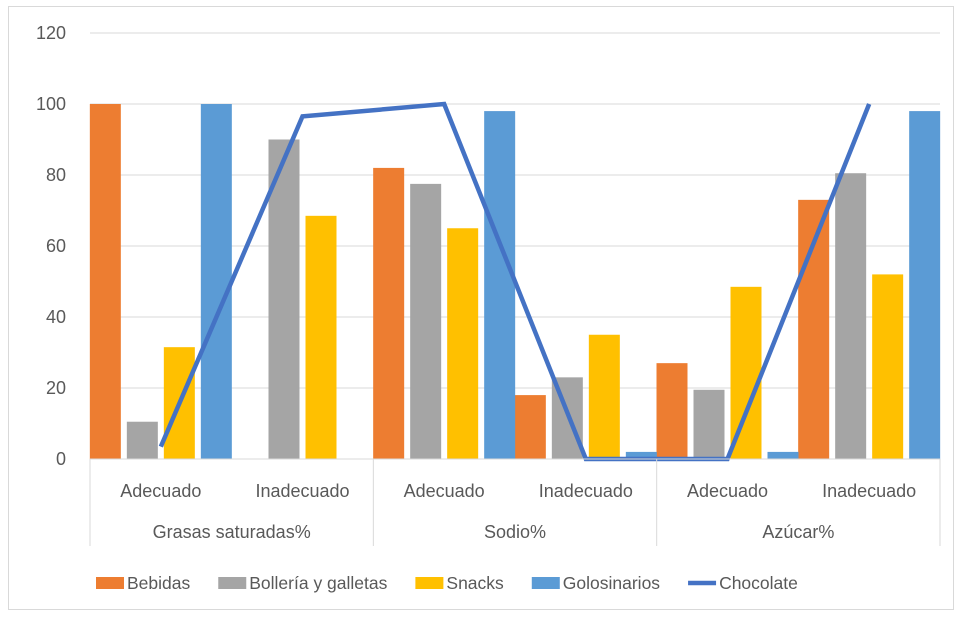  I want to click on legend-label: Bebidas, so click(158, 583).